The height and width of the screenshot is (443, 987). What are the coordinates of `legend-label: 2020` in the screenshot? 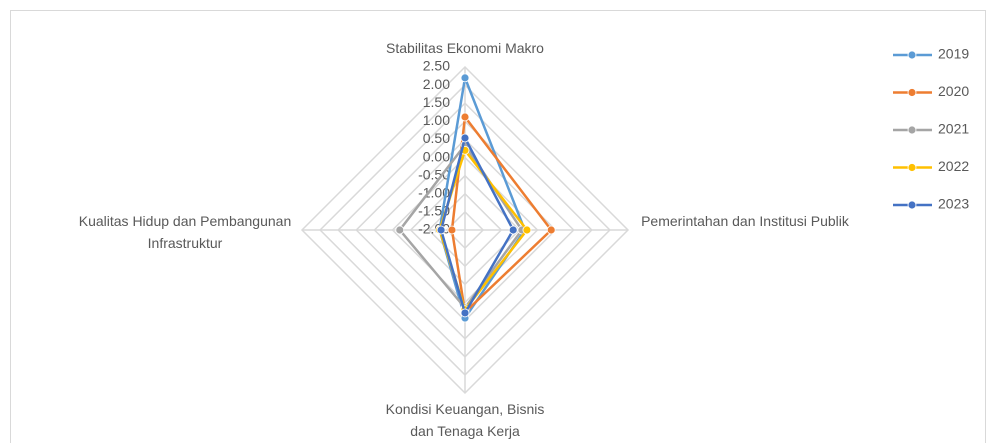 It's located at (953, 91).